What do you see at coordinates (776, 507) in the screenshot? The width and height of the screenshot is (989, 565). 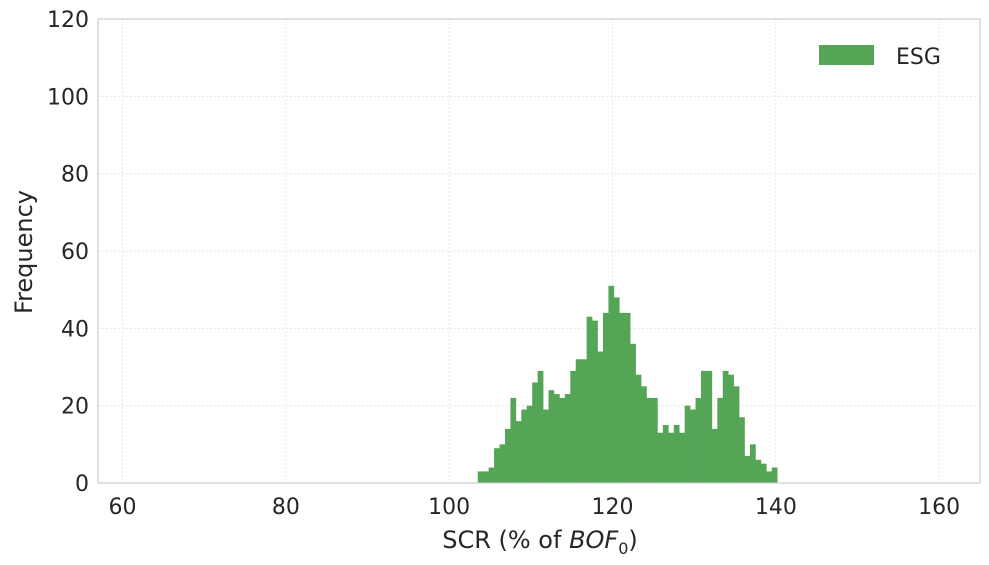 I see `x-tick-label: 140` at bounding box center [776, 507].